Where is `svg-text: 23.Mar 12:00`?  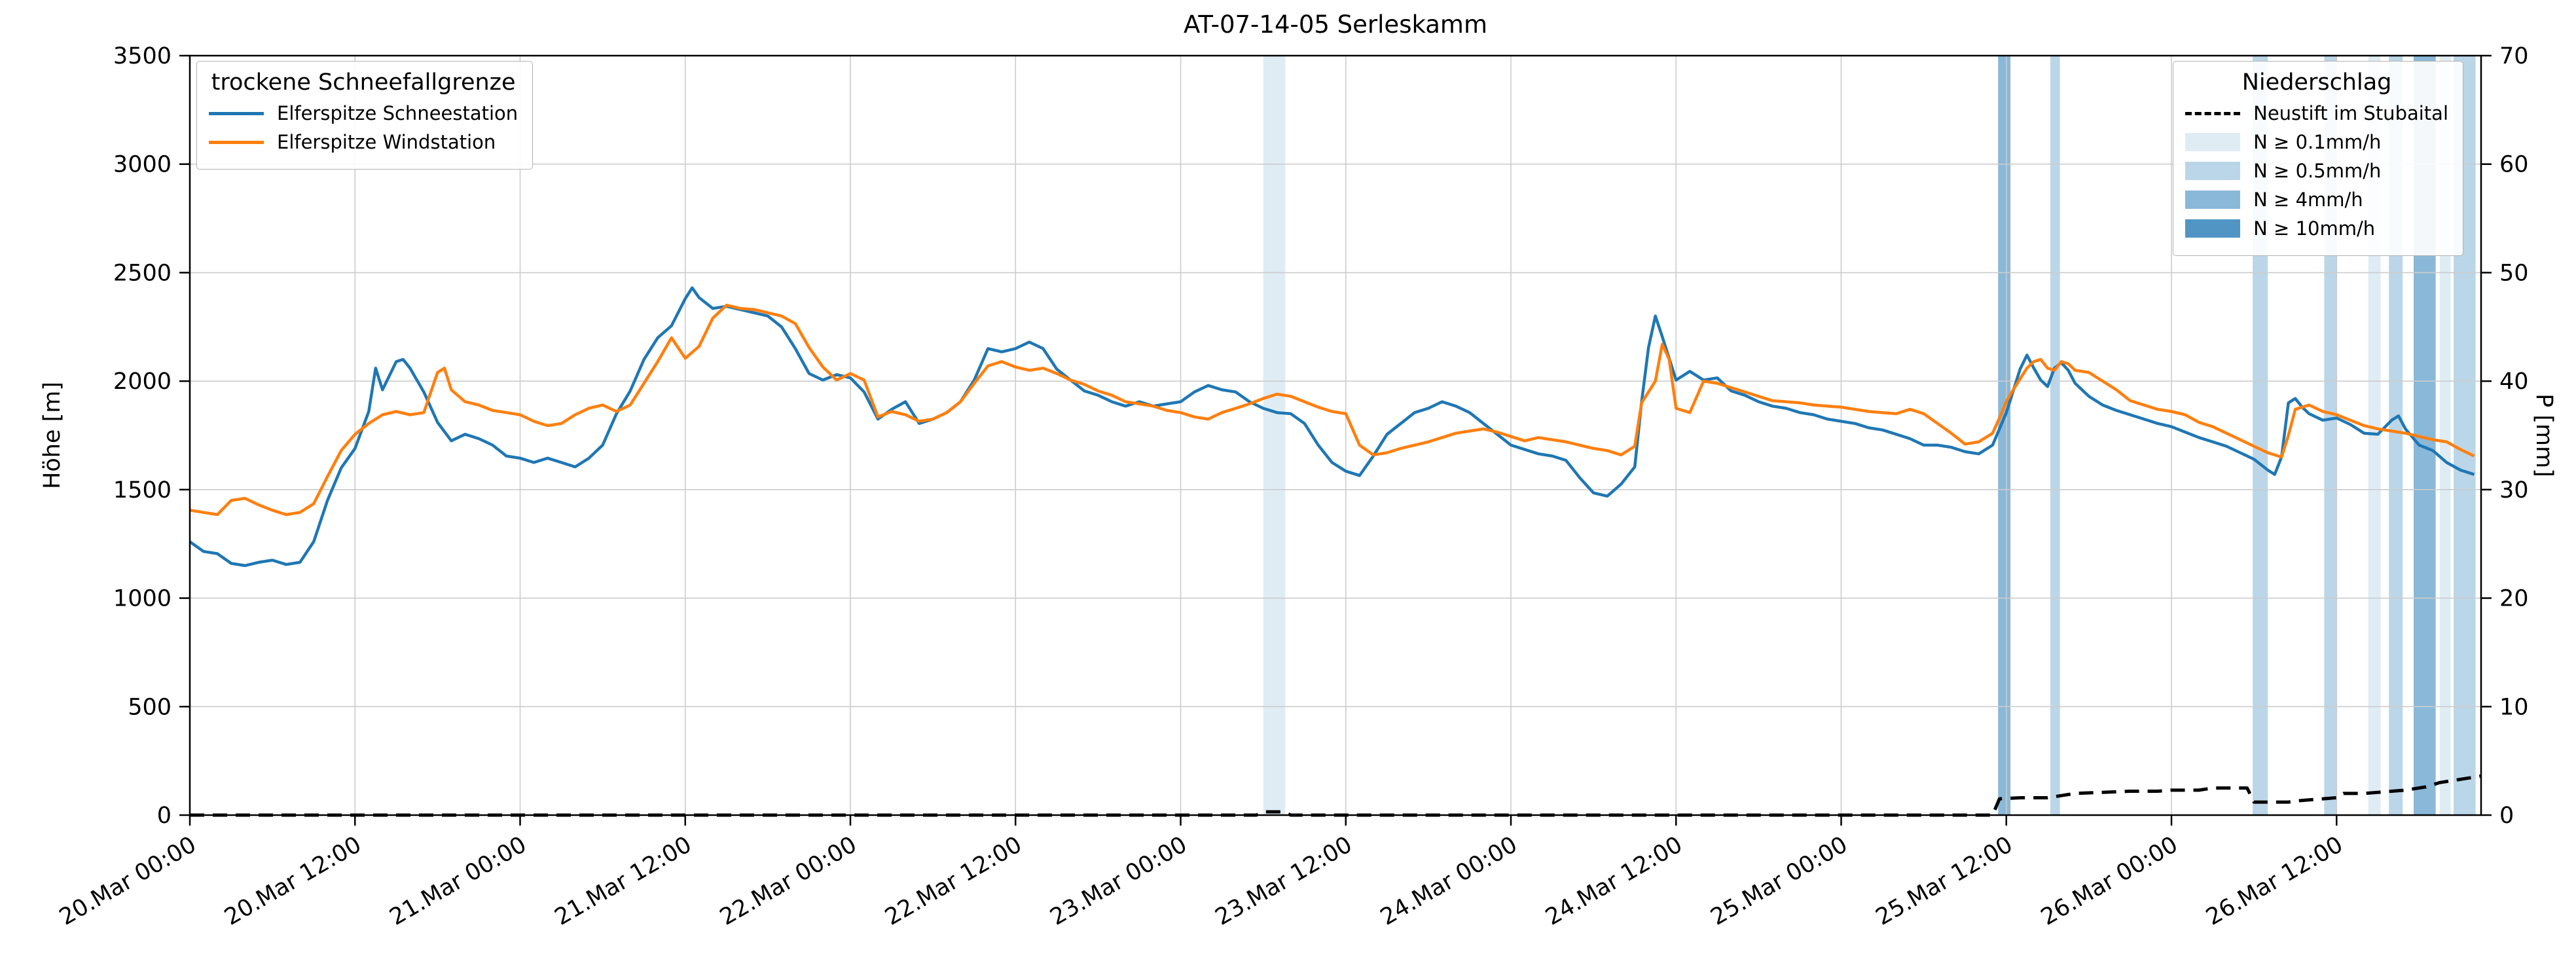 svg-text: 23.Mar 12:00 is located at coordinates (1283, 881).